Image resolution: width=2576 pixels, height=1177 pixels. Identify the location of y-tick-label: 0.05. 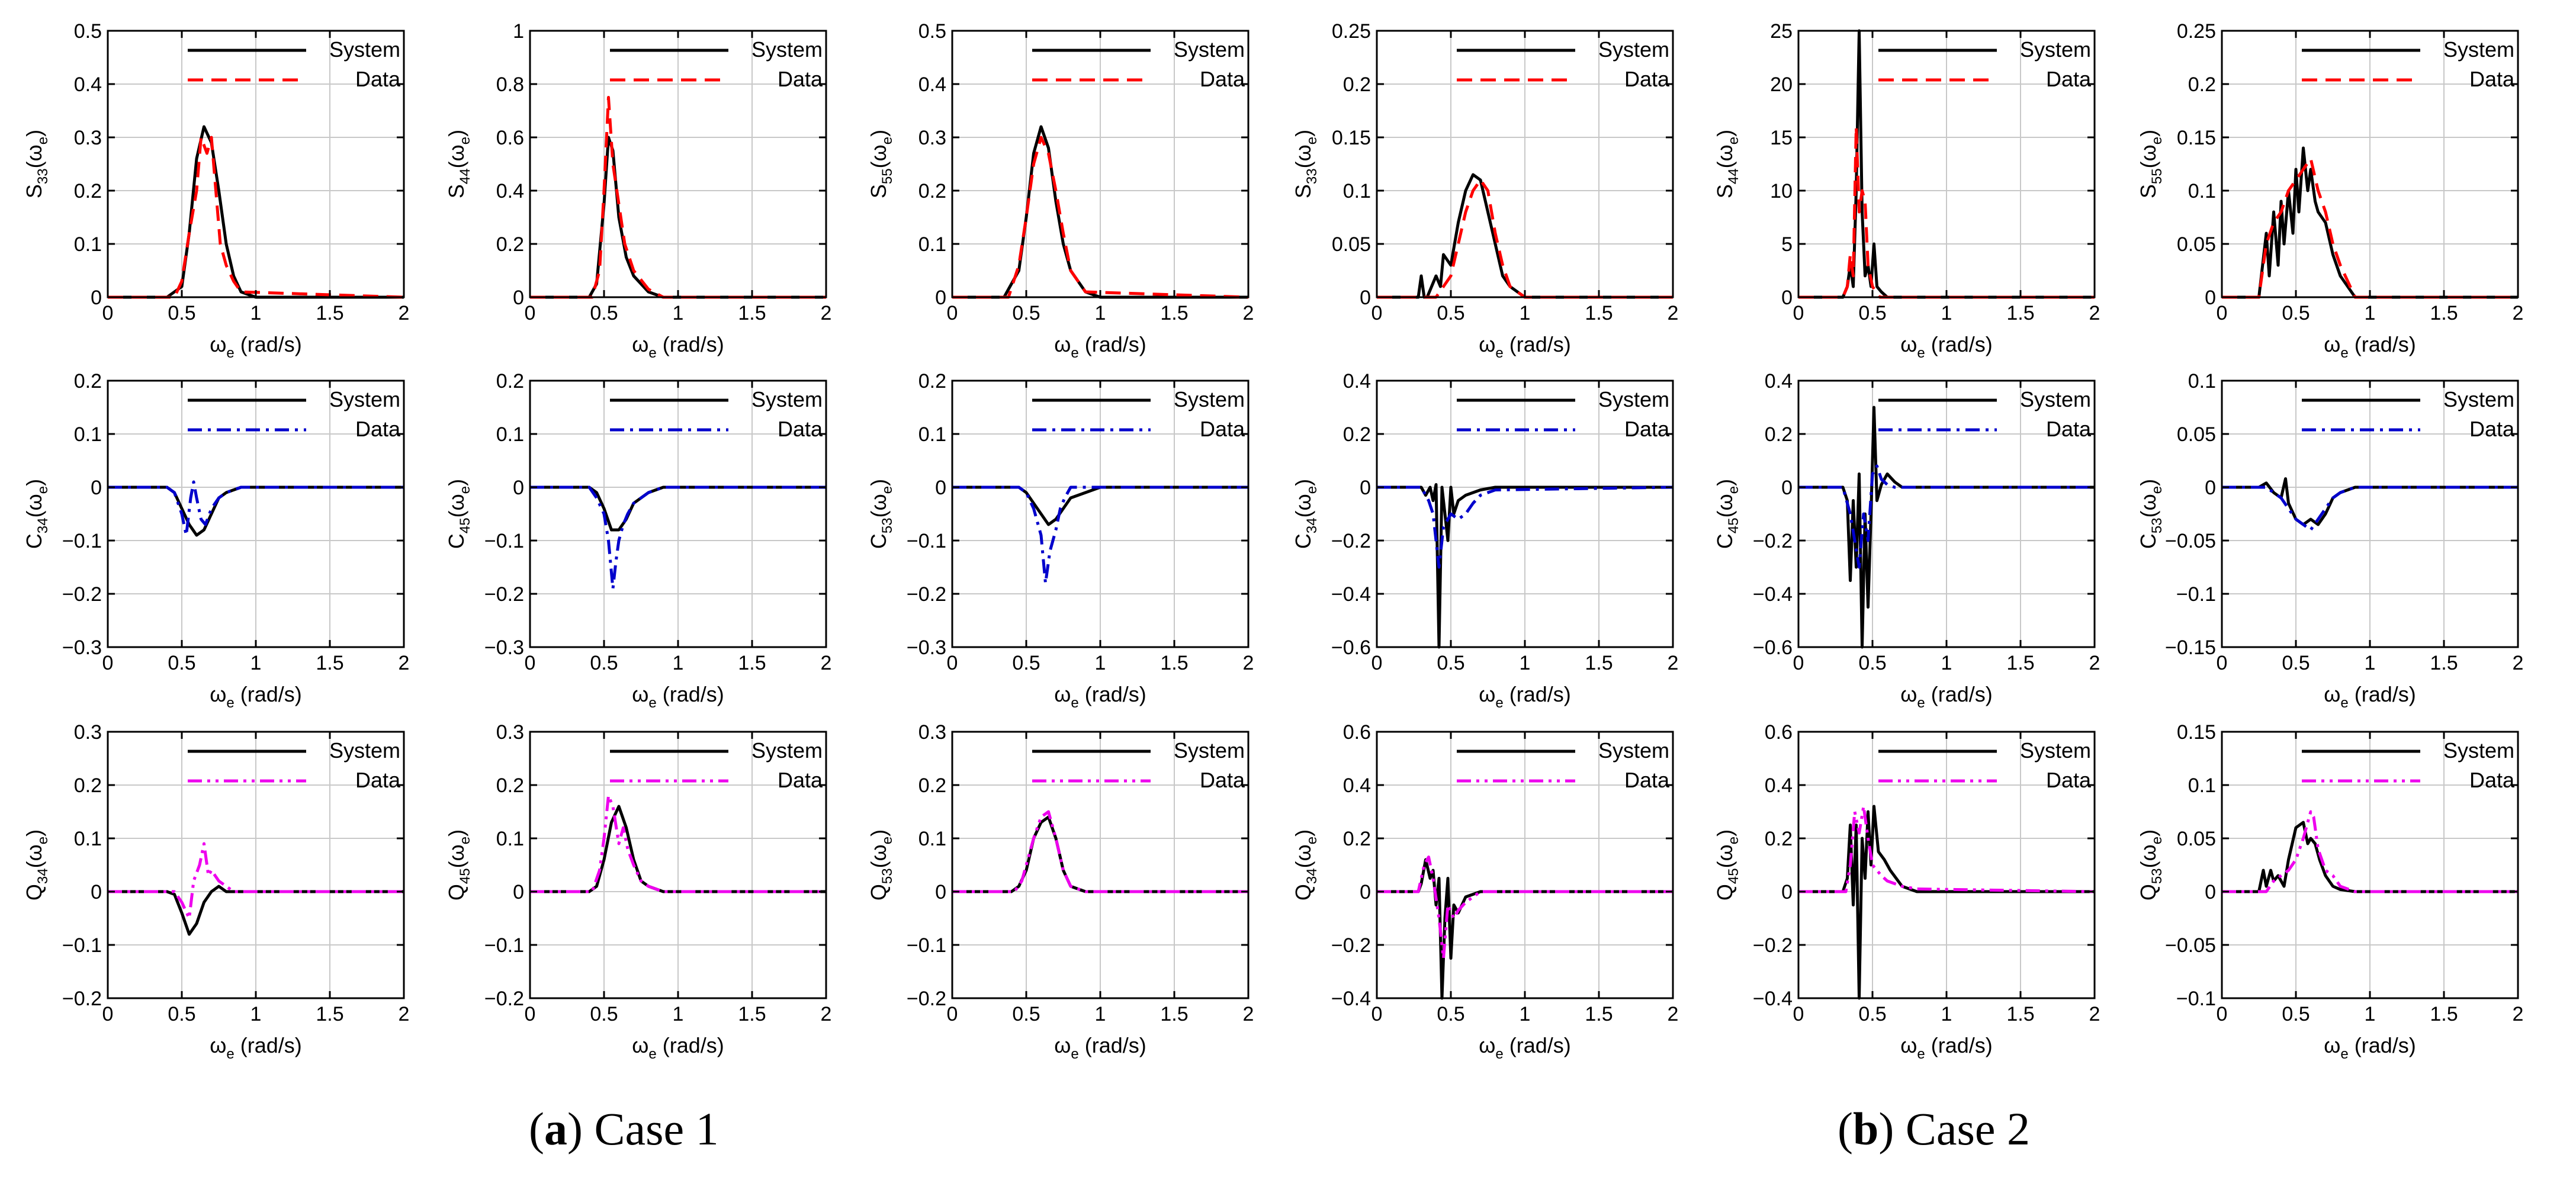
(2196, 839).